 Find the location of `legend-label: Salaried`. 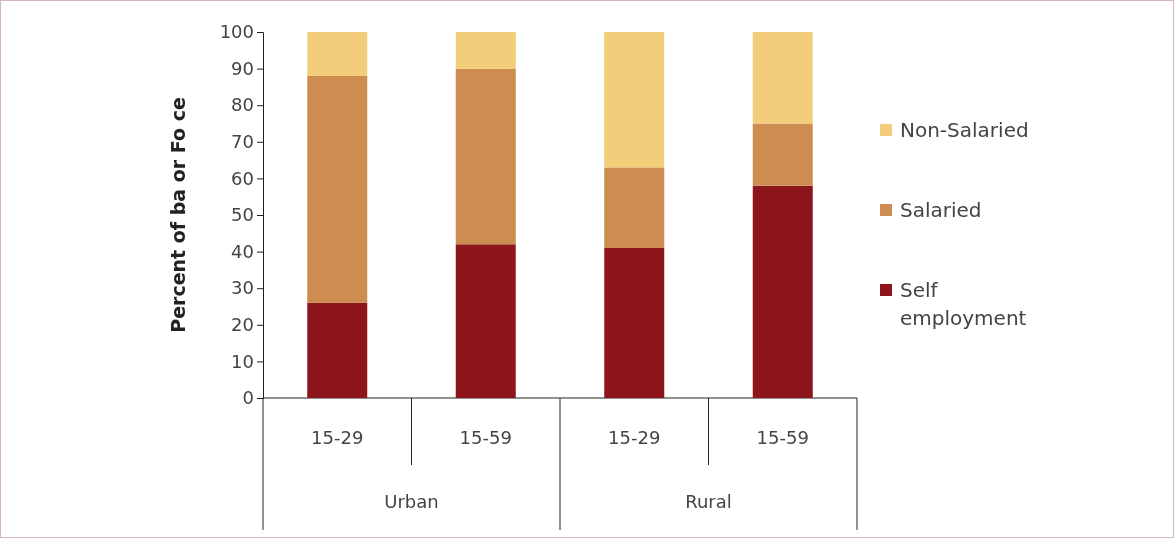

legend-label: Salaried is located at coordinates (941, 210).